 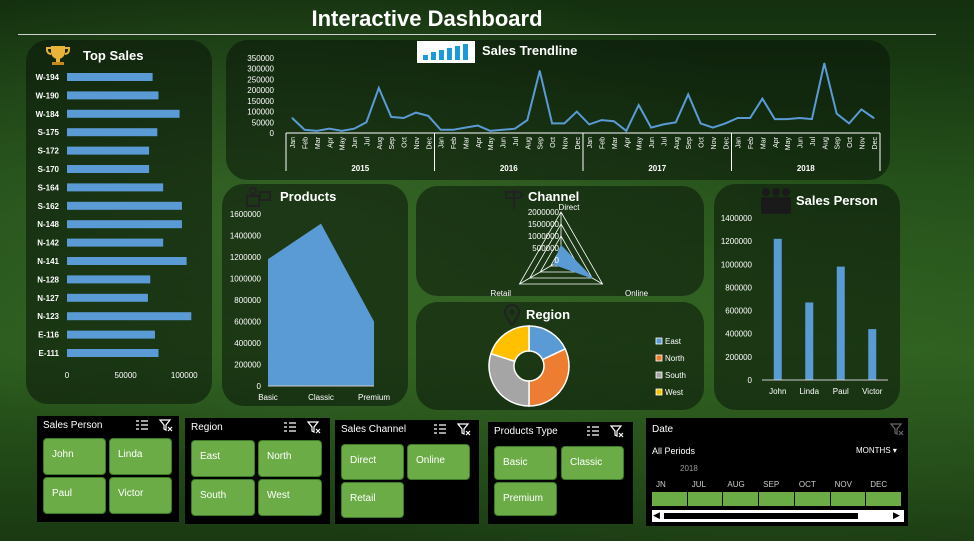 What do you see at coordinates (223, 458) in the screenshot?
I see `slicer-btn-east: East` at bounding box center [223, 458].